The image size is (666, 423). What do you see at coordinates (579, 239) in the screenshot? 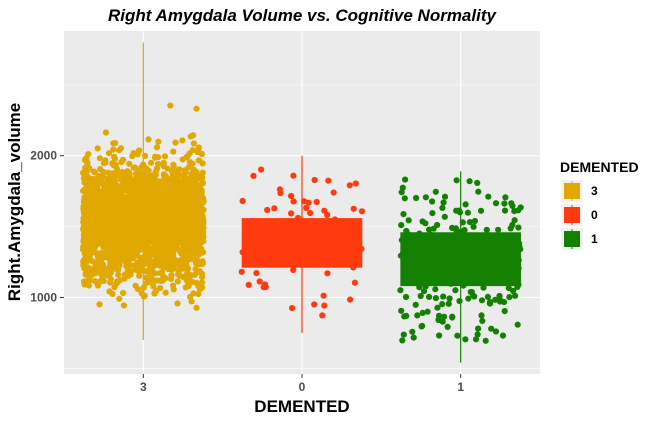
I see `legend-item-1: 1` at bounding box center [579, 239].